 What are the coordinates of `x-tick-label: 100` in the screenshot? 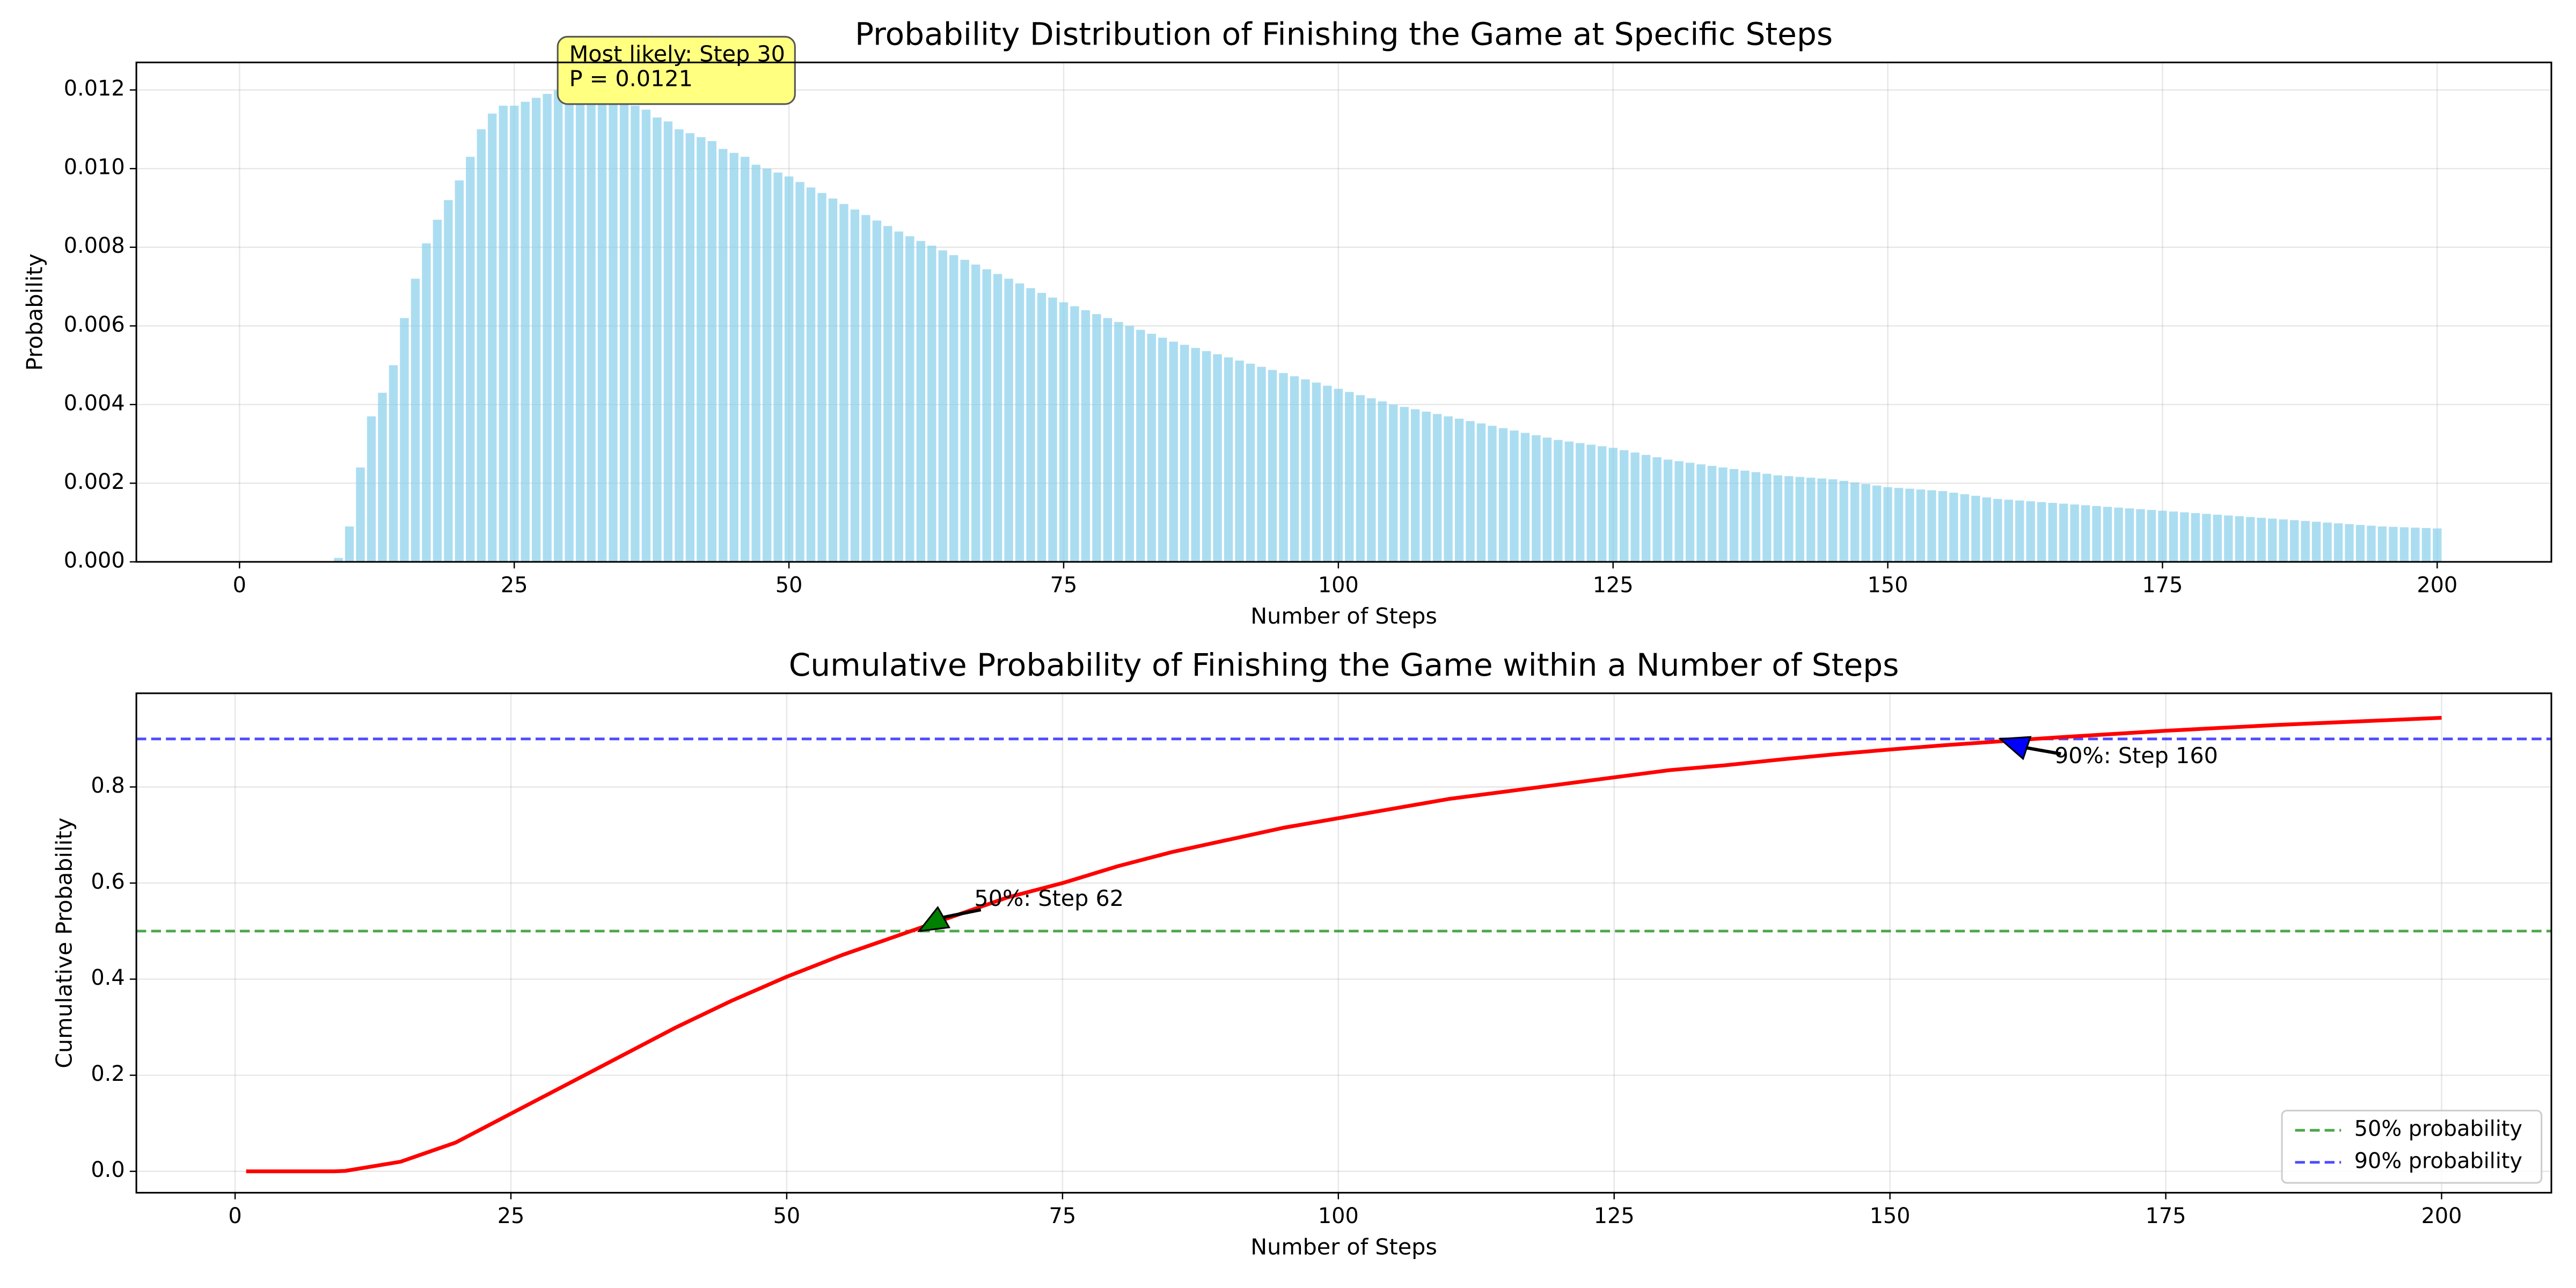 It's located at (1338, 1216).